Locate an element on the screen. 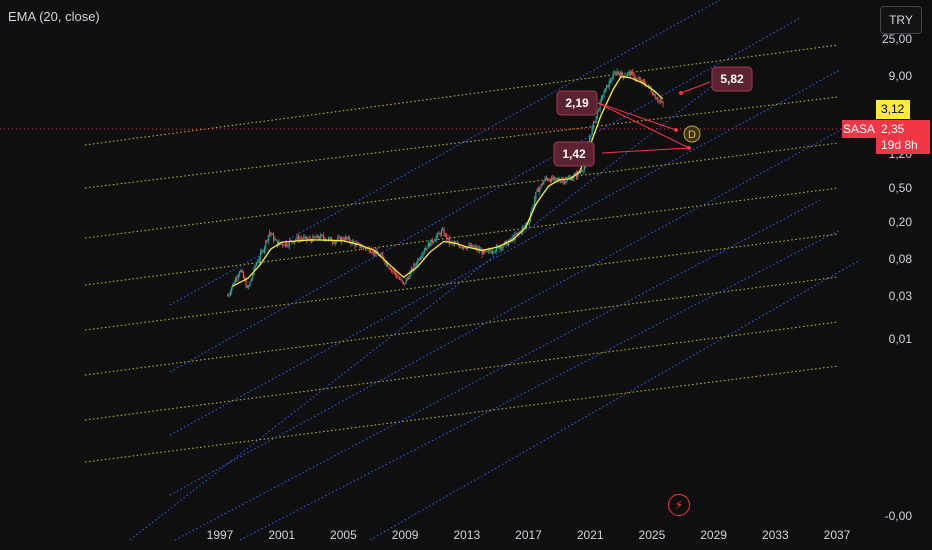 The image size is (932, 550). x-tick-label: 2013 is located at coordinates (466, 535).